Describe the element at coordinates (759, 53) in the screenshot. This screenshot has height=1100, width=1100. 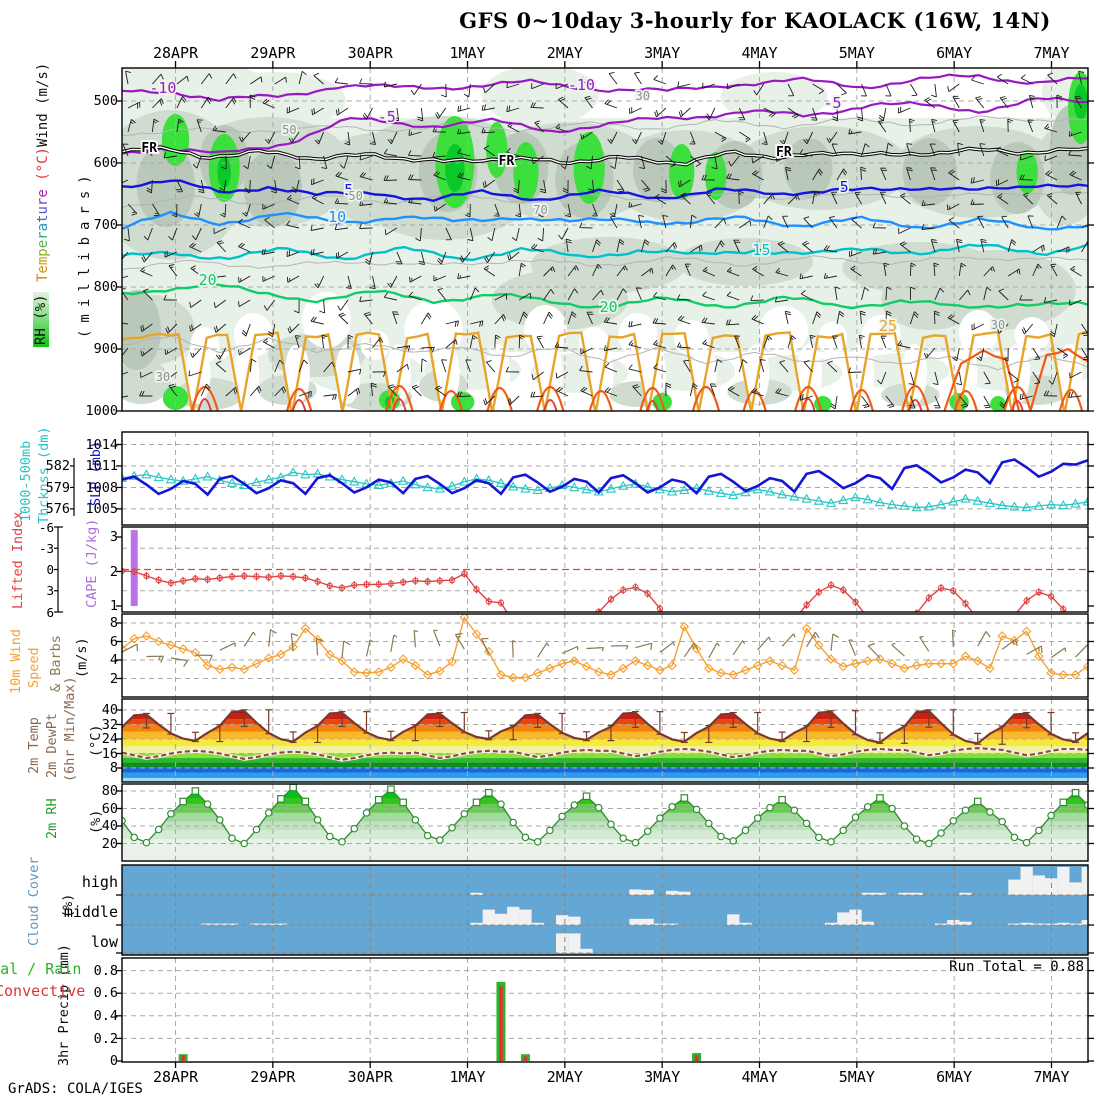
I see `date-label-top: 4MAY` at that location.